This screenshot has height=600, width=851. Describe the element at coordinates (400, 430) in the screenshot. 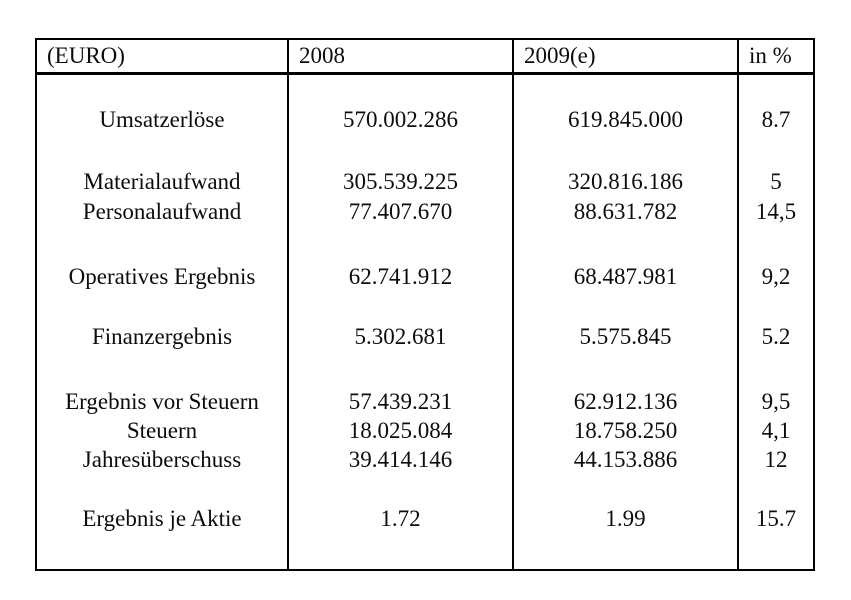

I see `value-2008: 18.025.084` at that location.